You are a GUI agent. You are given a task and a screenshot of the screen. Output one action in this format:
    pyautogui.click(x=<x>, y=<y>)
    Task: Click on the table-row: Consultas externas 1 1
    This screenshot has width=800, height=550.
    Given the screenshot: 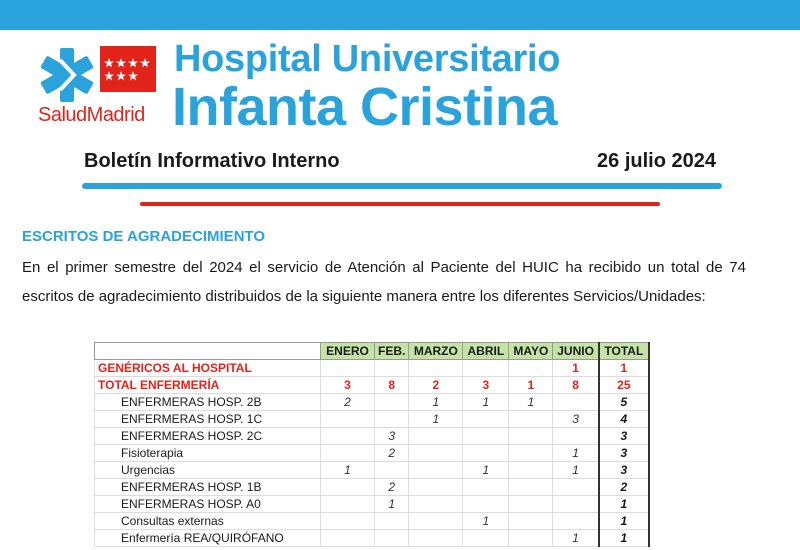 What is the action you would take?
    pyautogui.click(x=372, y=521)
    